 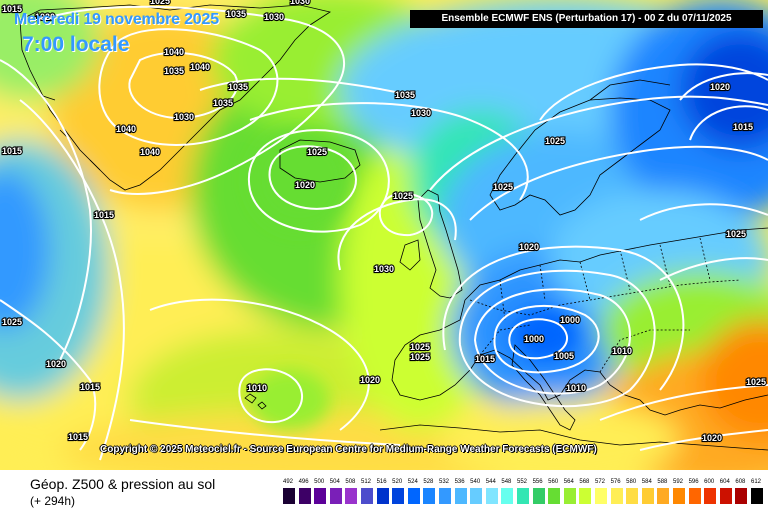 I want to click on scale-label: 504, so click(x=334, y=482).